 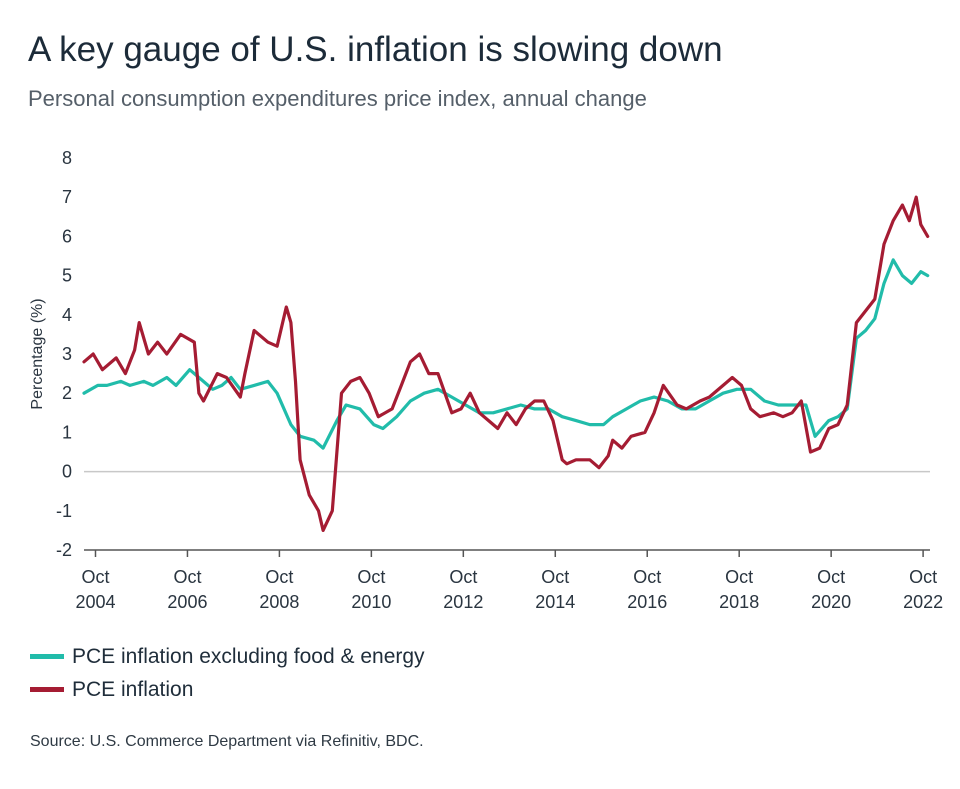 What do you see at coordinates (67, 432) in the screenshot?
I see `y-tick-label: 1` at bounding box center [67, 432].